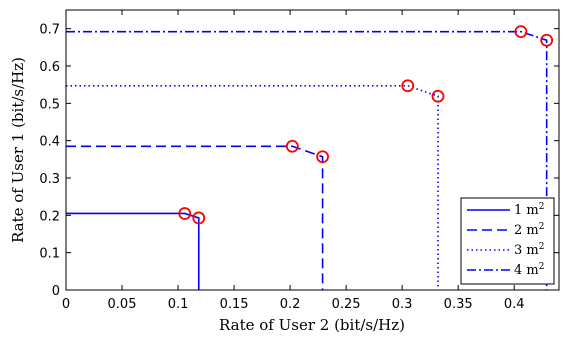  I want to click on x-tick-label: 0.4, so click(514, 304).